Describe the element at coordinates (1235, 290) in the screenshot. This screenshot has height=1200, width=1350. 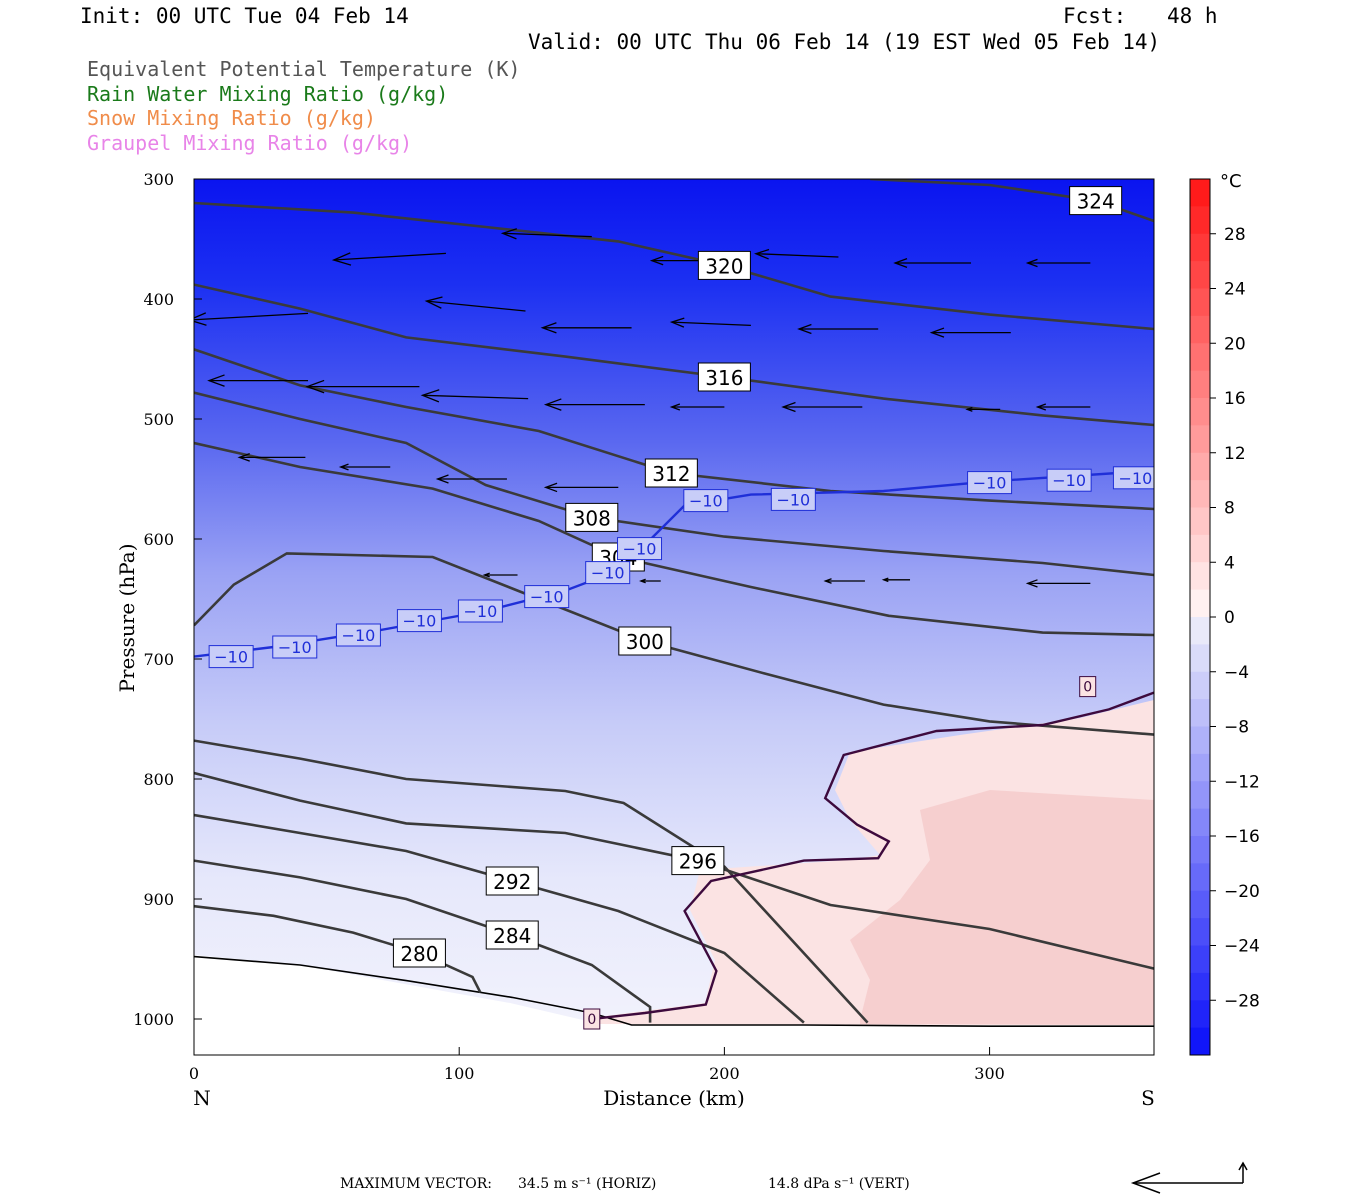
I see `colorbar-tick-label: 24` at that location.